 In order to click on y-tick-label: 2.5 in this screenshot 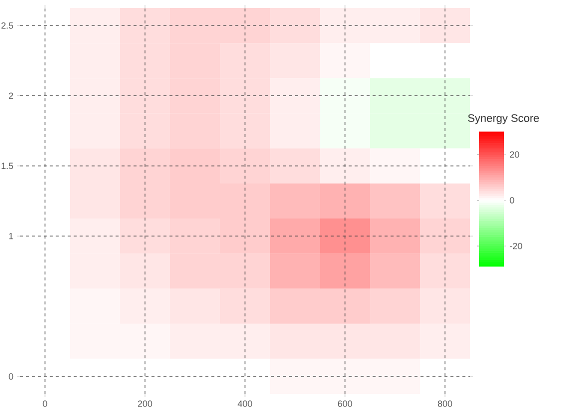, I will do `click(7, 25)`.